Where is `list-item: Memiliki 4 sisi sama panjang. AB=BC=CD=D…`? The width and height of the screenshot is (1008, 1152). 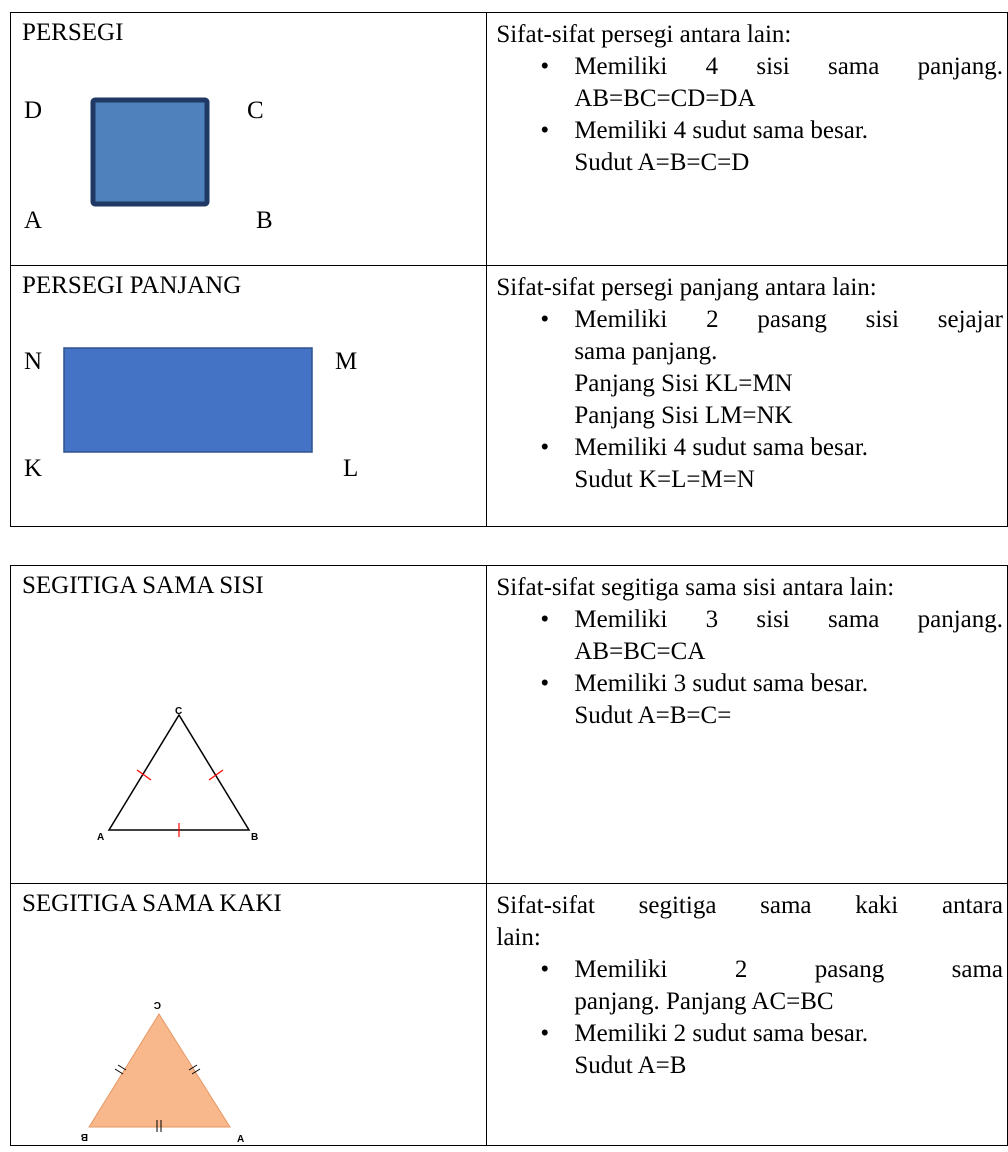 list-item: Memiliki 4 sisi sama panjang. AB=BC=CD=D… is located at coordinates (773, 83).